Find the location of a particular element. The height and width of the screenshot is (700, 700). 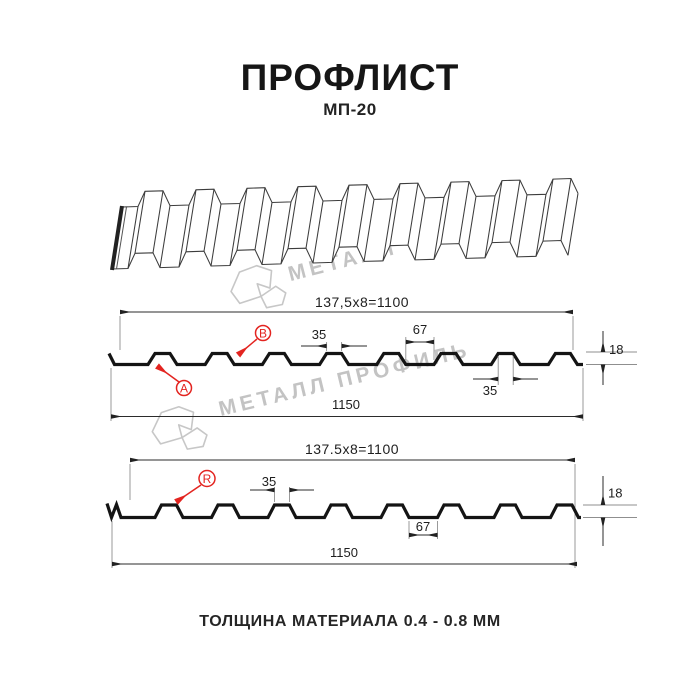

callout-label-r: R is located at coordinates (207, 479).